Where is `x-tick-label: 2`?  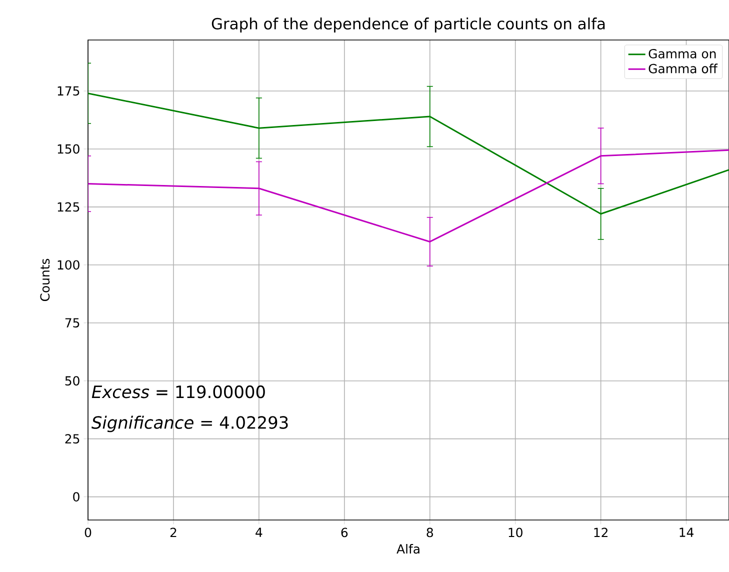 x-tick-label: 2 is located at coordinates (173, 532).